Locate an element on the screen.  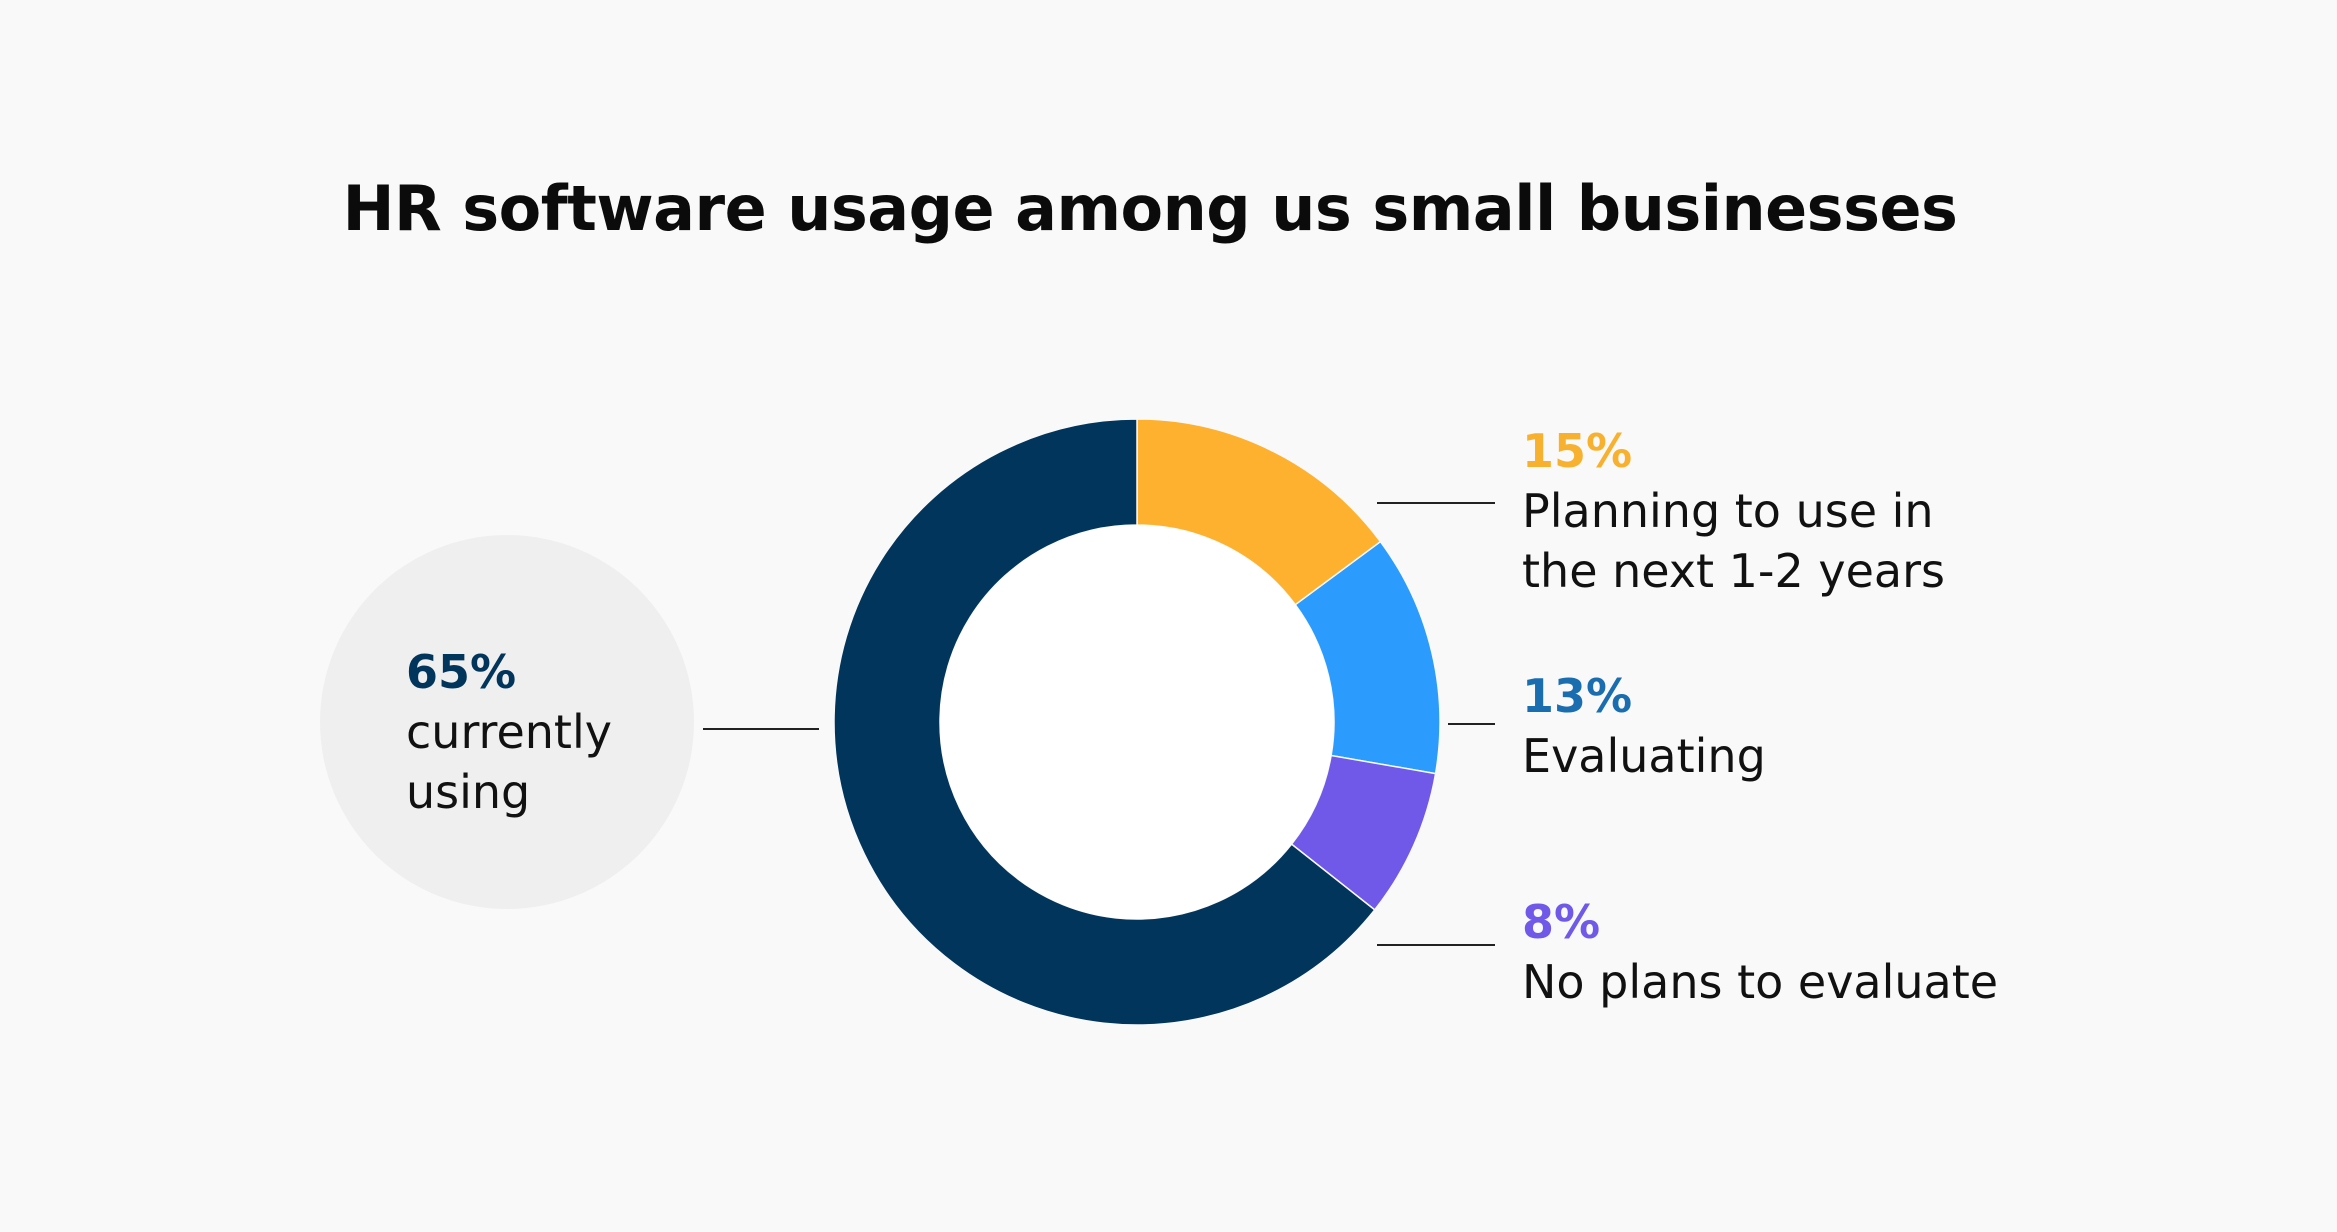
data-label-planning: 15% is located at coordinates (1577, 451).